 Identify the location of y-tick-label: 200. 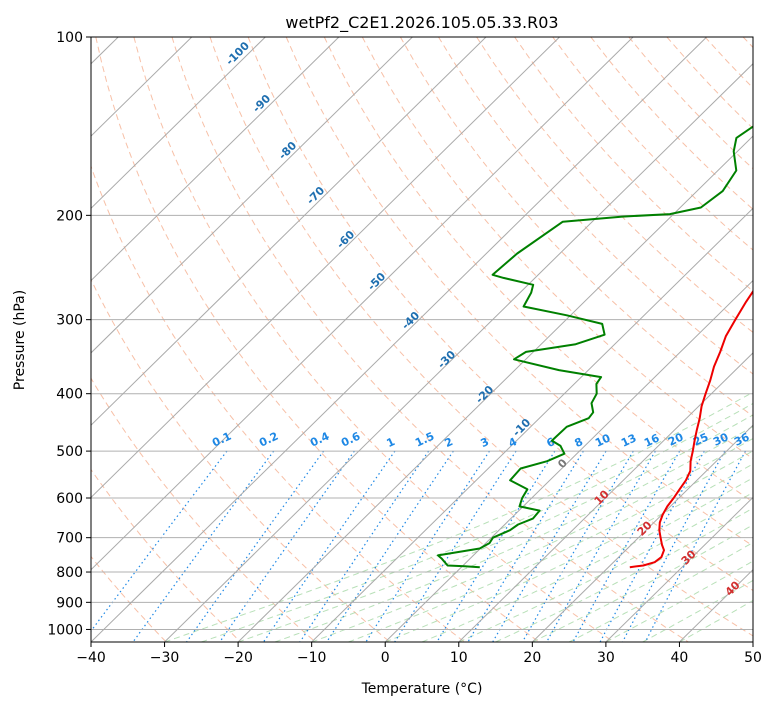
(69, 216).